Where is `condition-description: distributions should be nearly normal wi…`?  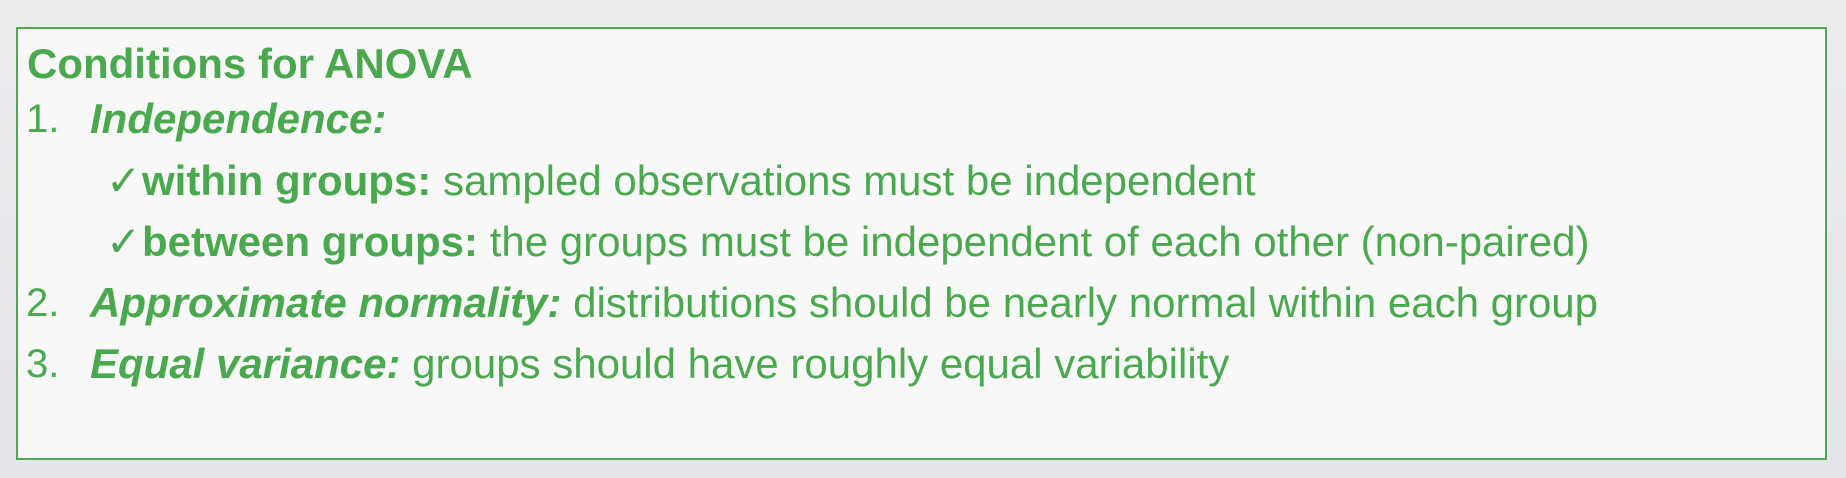
condition-description: distributions should be nearly normal wi… is located at coordinates (1086, 302).